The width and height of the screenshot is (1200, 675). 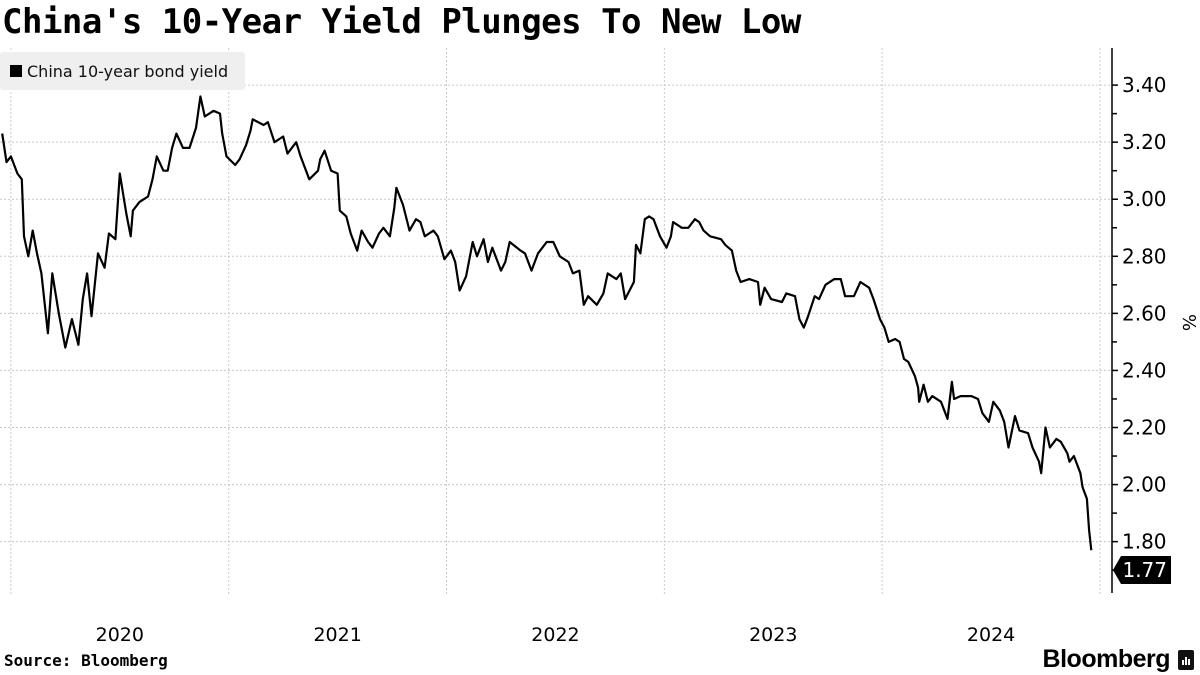 I want to click on y-tick-label: 2.60, so click(x=1144, y=313).